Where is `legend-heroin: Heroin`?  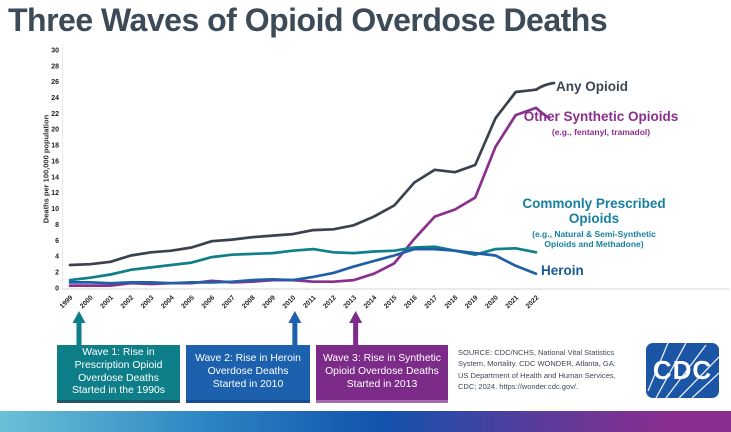
legend-heroin: Heroin is located at coordinates (562, 270).